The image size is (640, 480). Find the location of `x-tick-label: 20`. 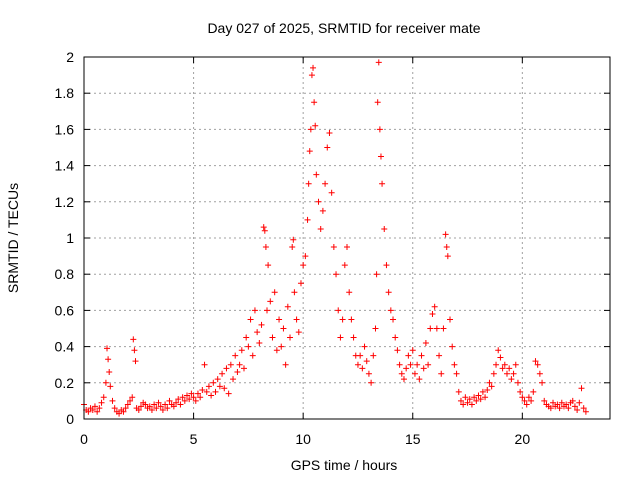

x-tick-label: 20 is located at coordinates (523, 439).